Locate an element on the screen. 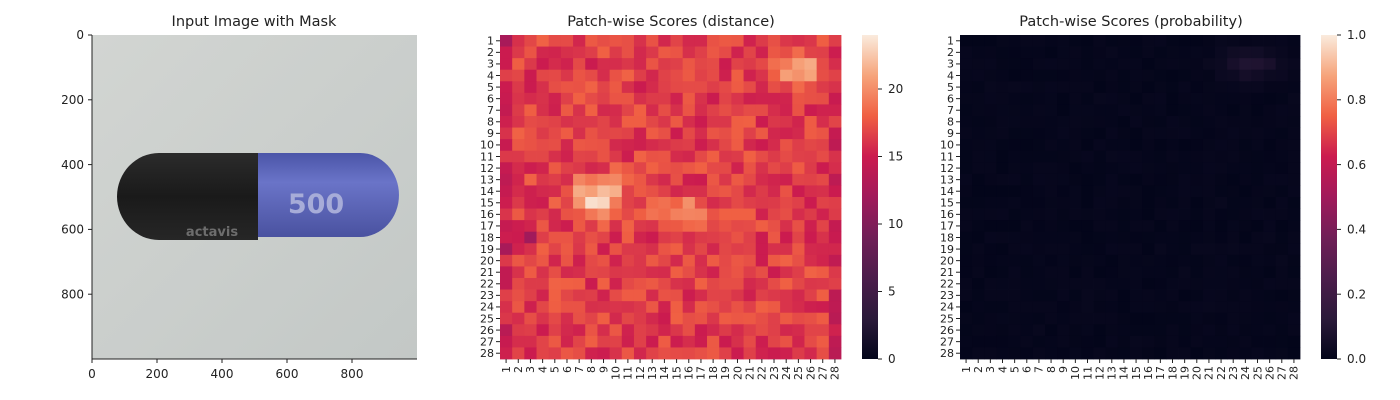 Image resolution: width=1400 pixels, height=400 pixels. probability-cell-r10-c10 is located at coordinates (1075, 145).